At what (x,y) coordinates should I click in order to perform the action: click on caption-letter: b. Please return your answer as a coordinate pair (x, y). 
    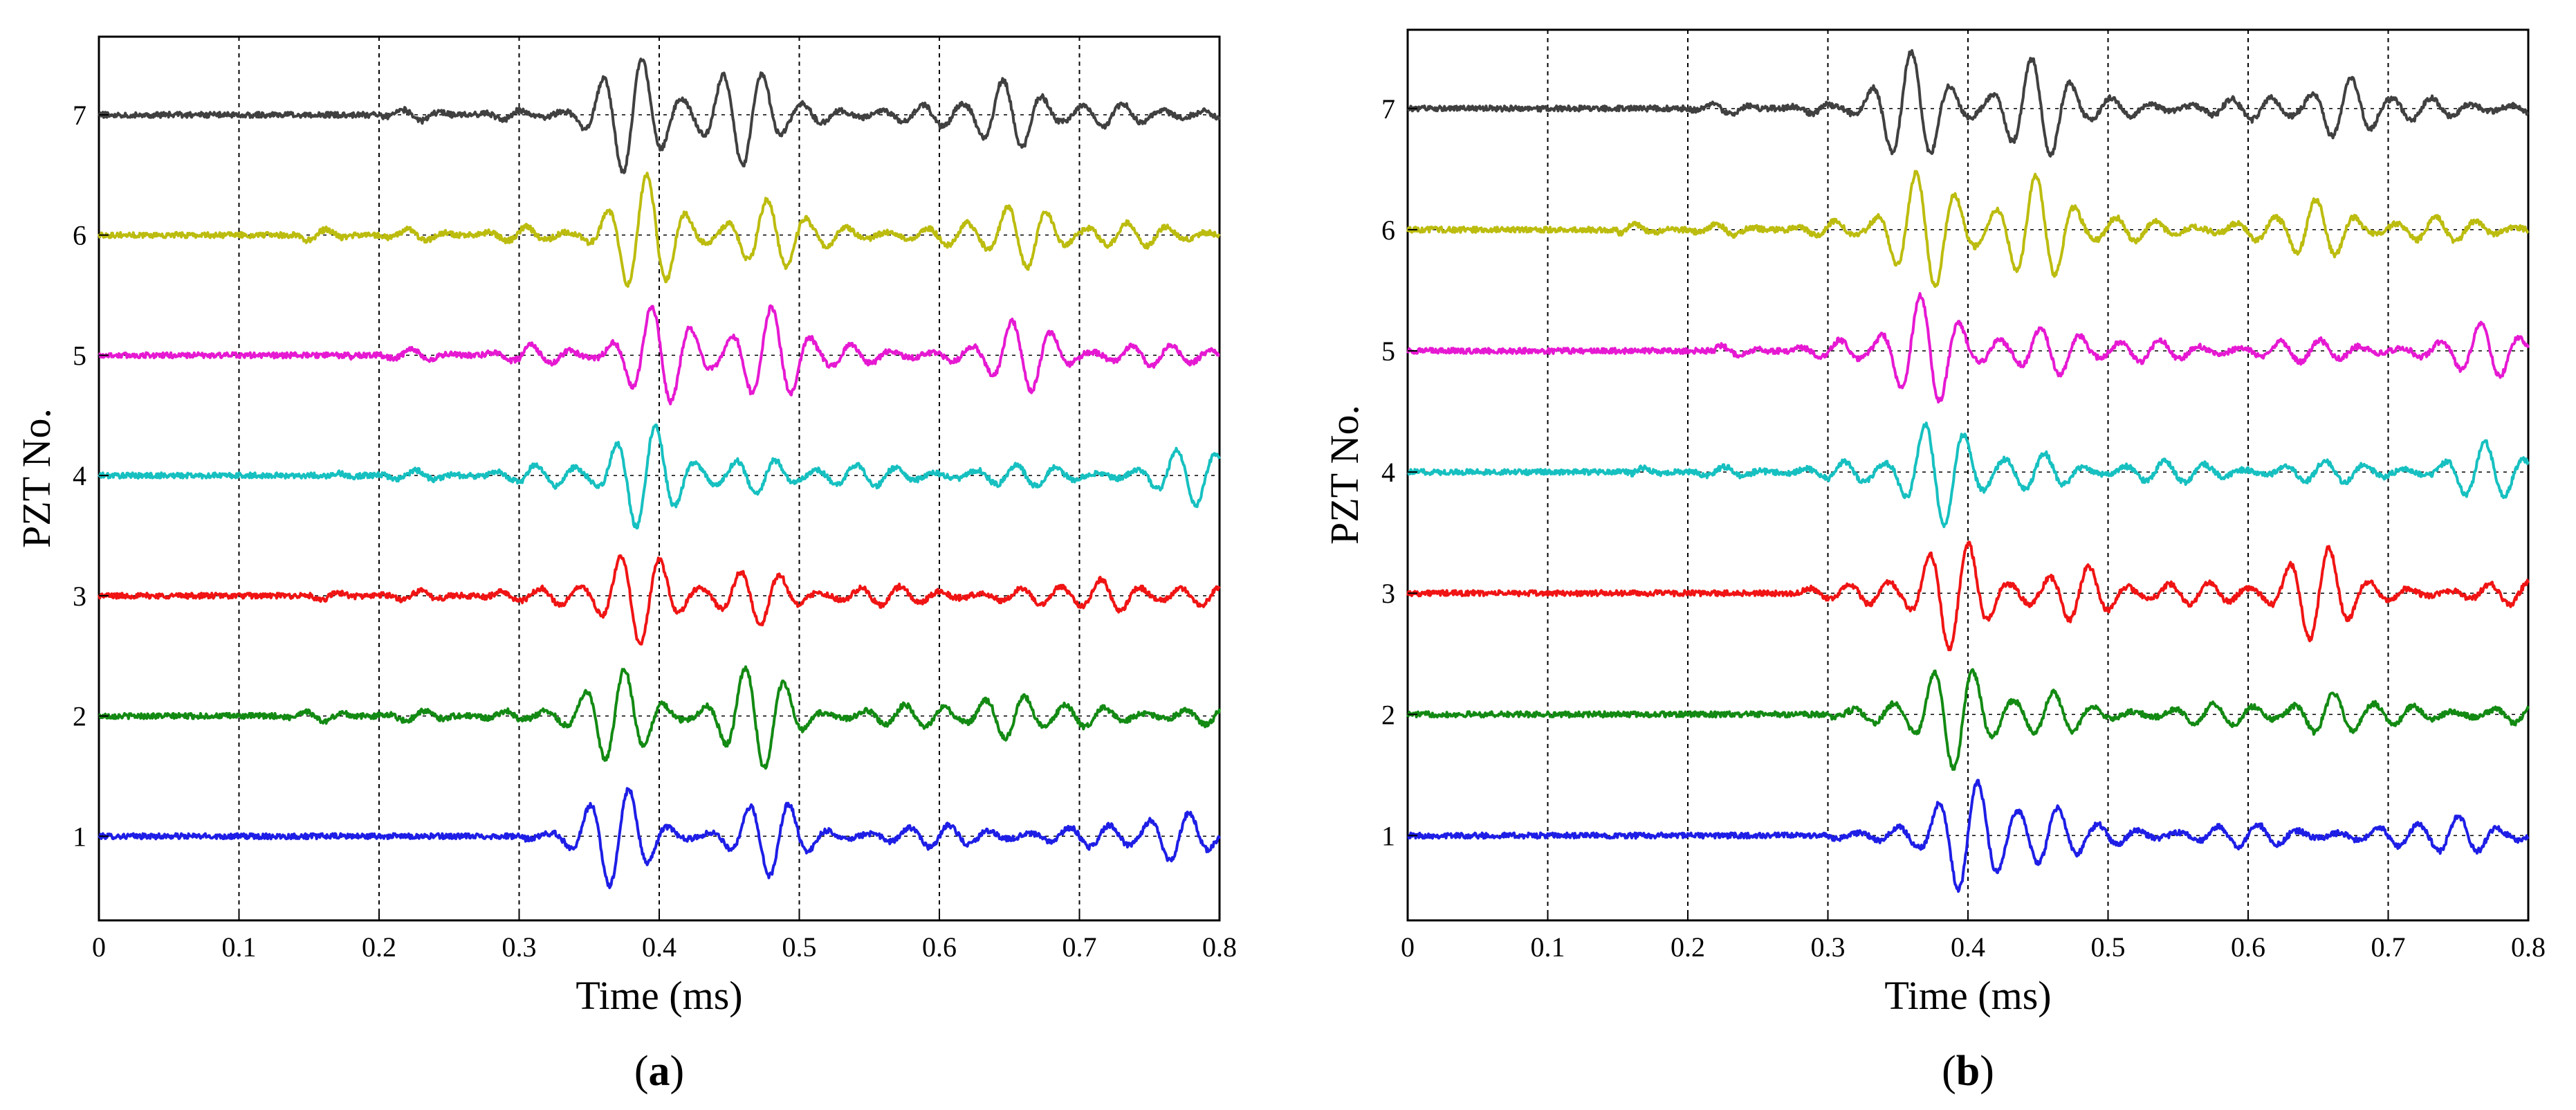
    Looking at the image, I should click on (1968, 1071).